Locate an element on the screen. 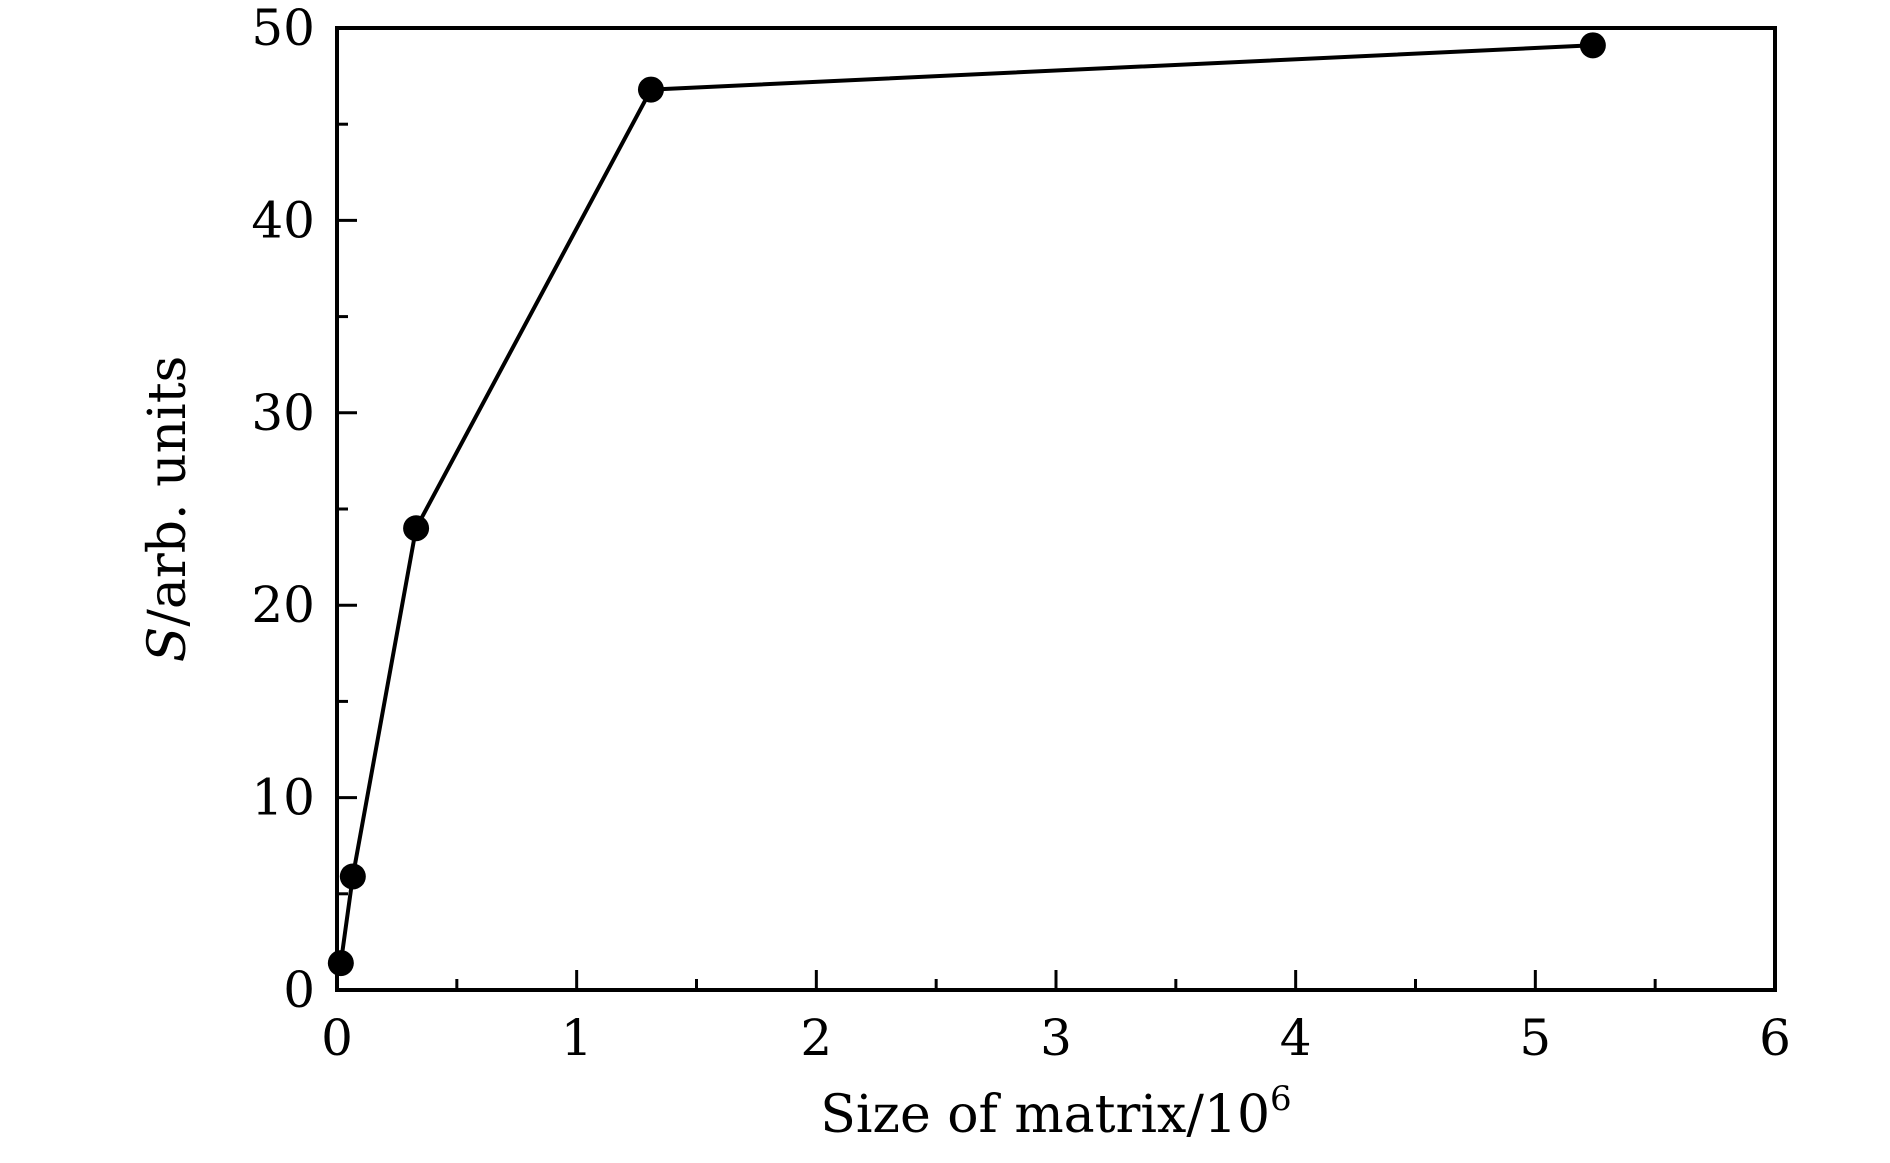  x-tick-label: 4 is located at coordinates (1296, 1038).